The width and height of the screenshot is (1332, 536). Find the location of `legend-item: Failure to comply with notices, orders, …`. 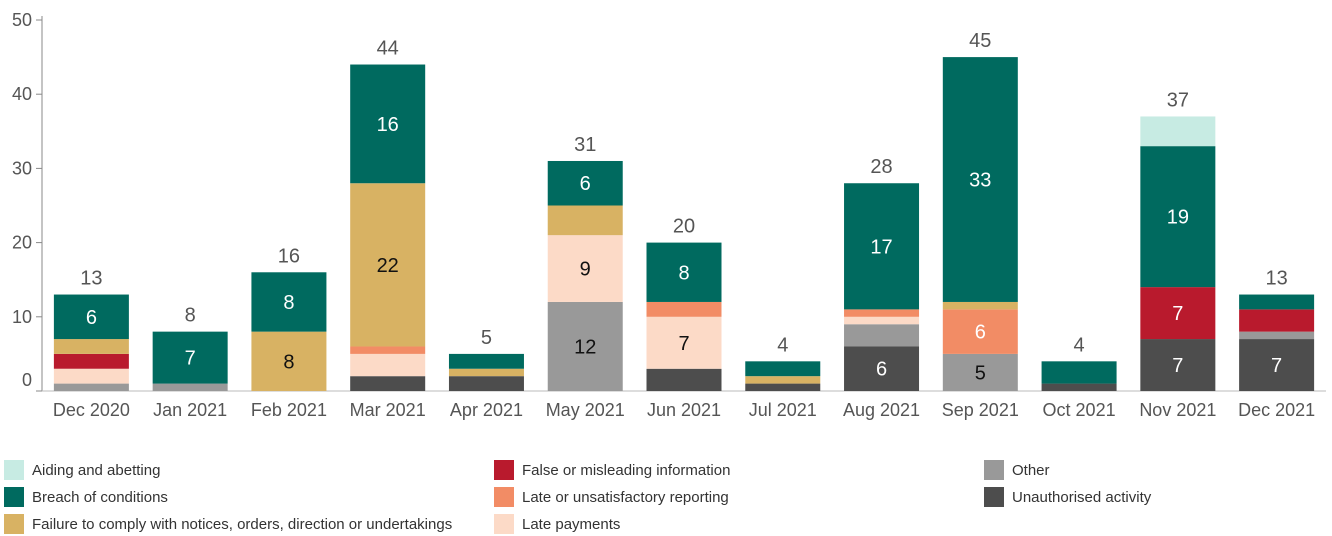

legend-item: Failure to comply with notices, orders, … is located at coordinates (228, 524).